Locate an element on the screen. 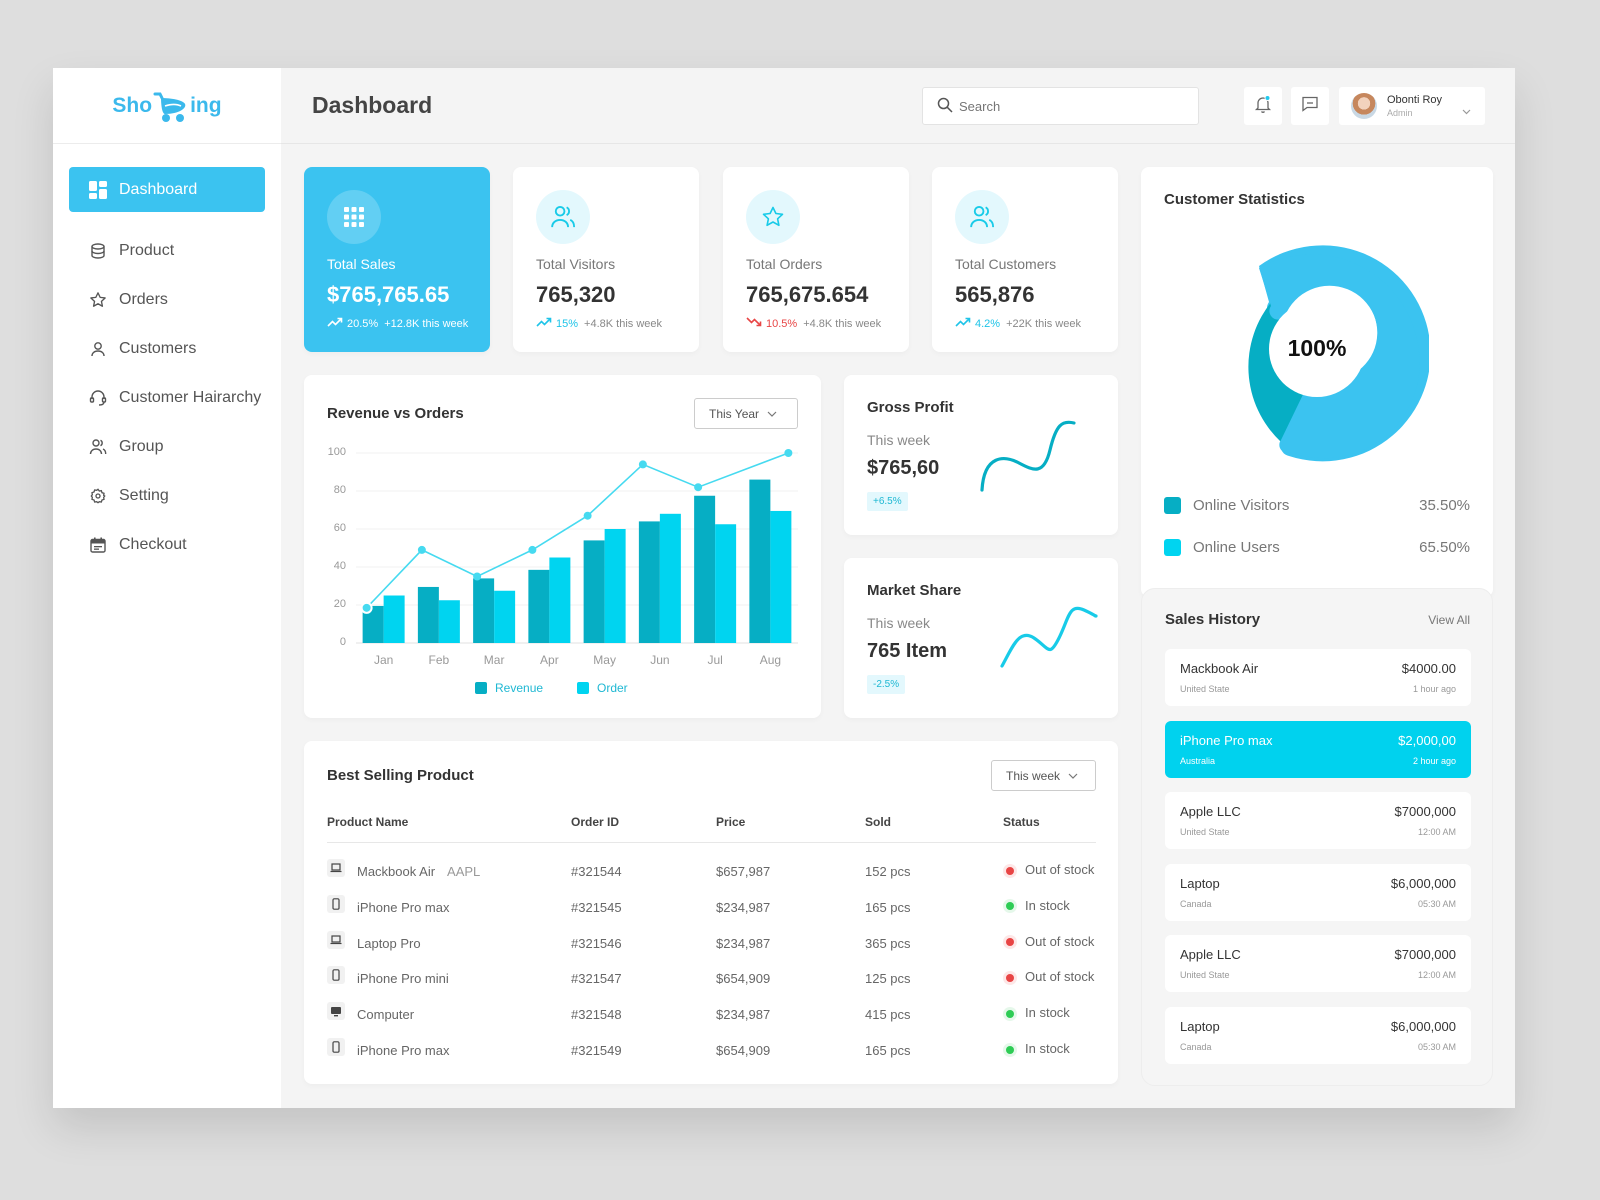 The width and height of the screenshot is (1600, 1200). stat-value: 565,876 is located at coordinates (995, 294).